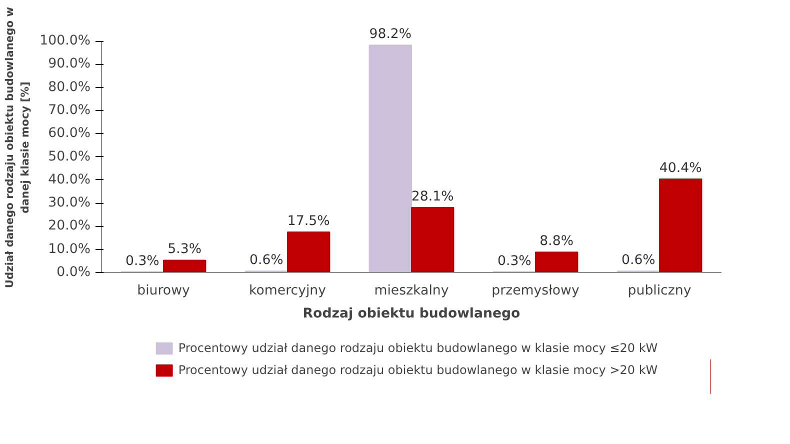 The height and width of the screenshot is (444, 790). What do you see at coordinates (69, 249) in the screenshot?
I see `y-tick-label: 10.0%` at bounding box center [69, 249].